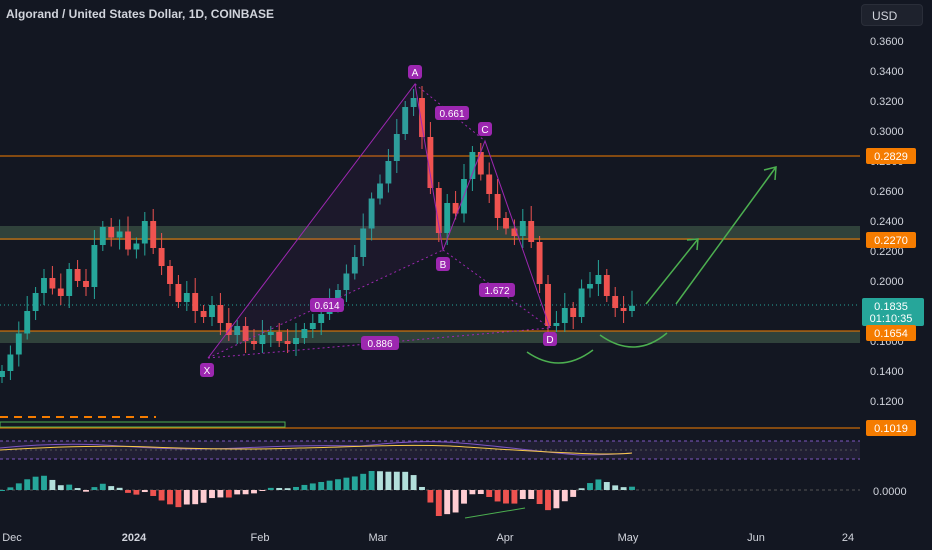 The height and width of the screenshot is (550, 932). I want to click on time-tick-label: Apr, so click(504, 538).